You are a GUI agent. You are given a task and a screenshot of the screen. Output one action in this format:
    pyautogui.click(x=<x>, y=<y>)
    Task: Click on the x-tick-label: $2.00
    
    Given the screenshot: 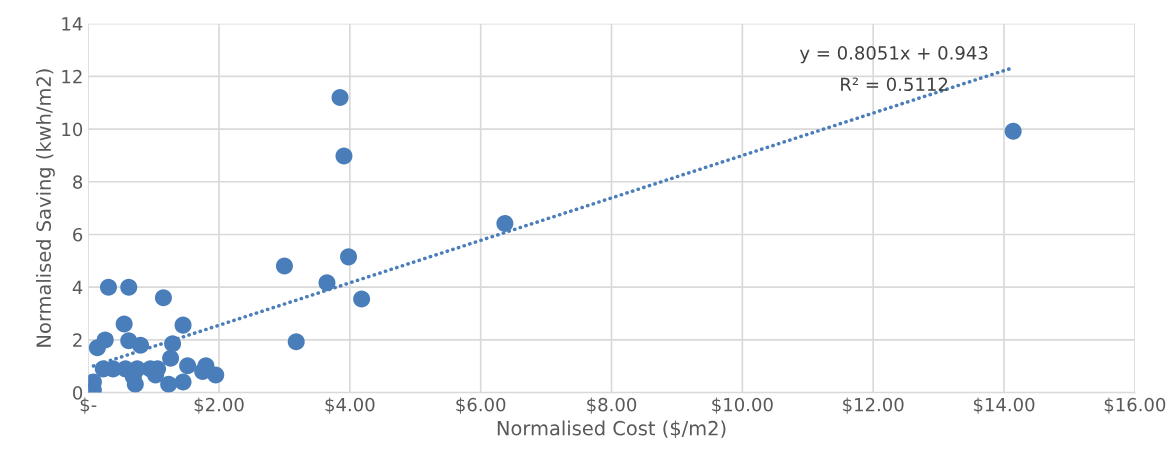 What is the action you would take?
    pyautogui.click(x=219, y=405)
    